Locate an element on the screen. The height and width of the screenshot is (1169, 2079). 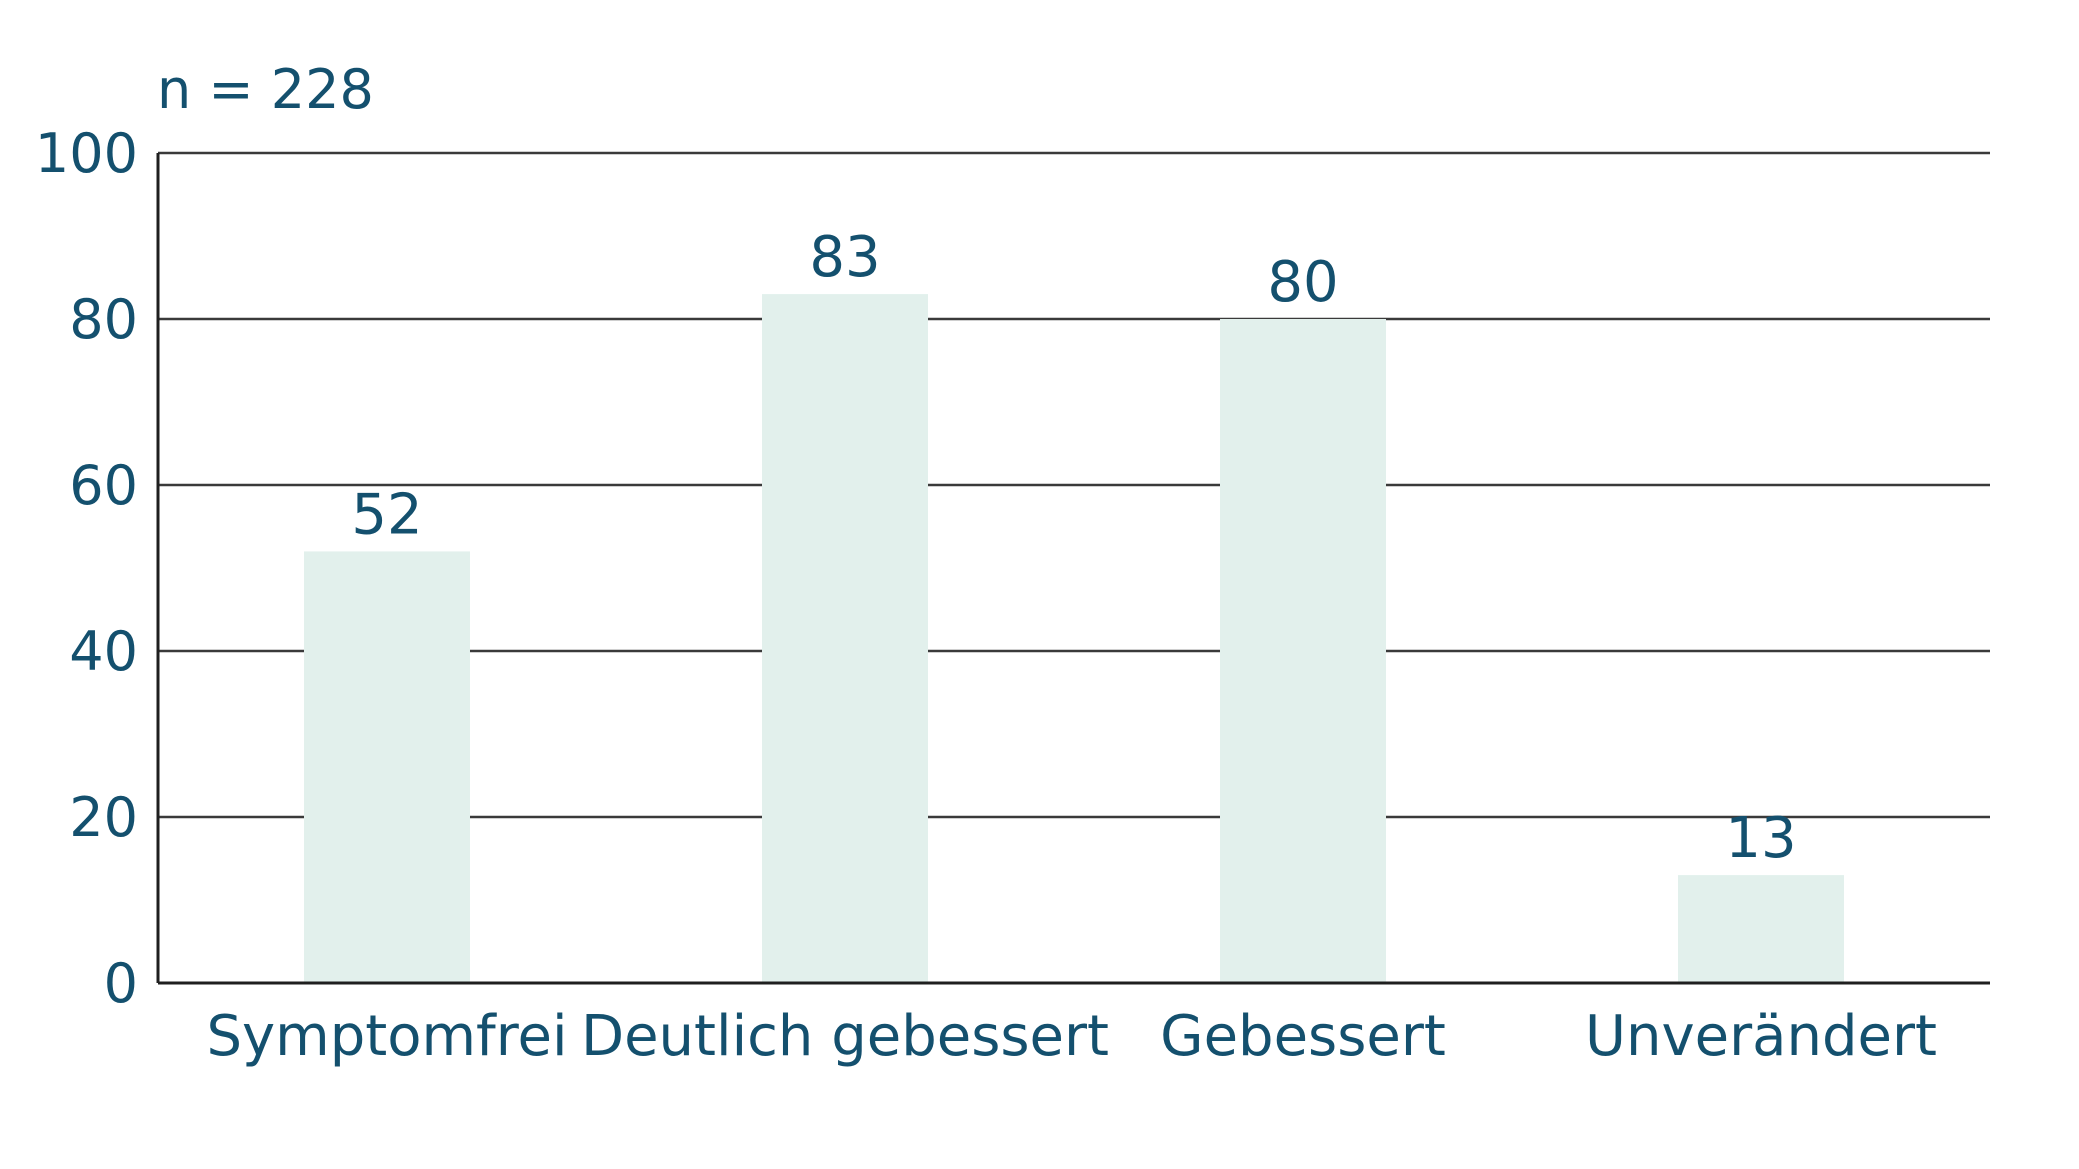
y-tick-label: 100 is located at coordinates (86, 153).